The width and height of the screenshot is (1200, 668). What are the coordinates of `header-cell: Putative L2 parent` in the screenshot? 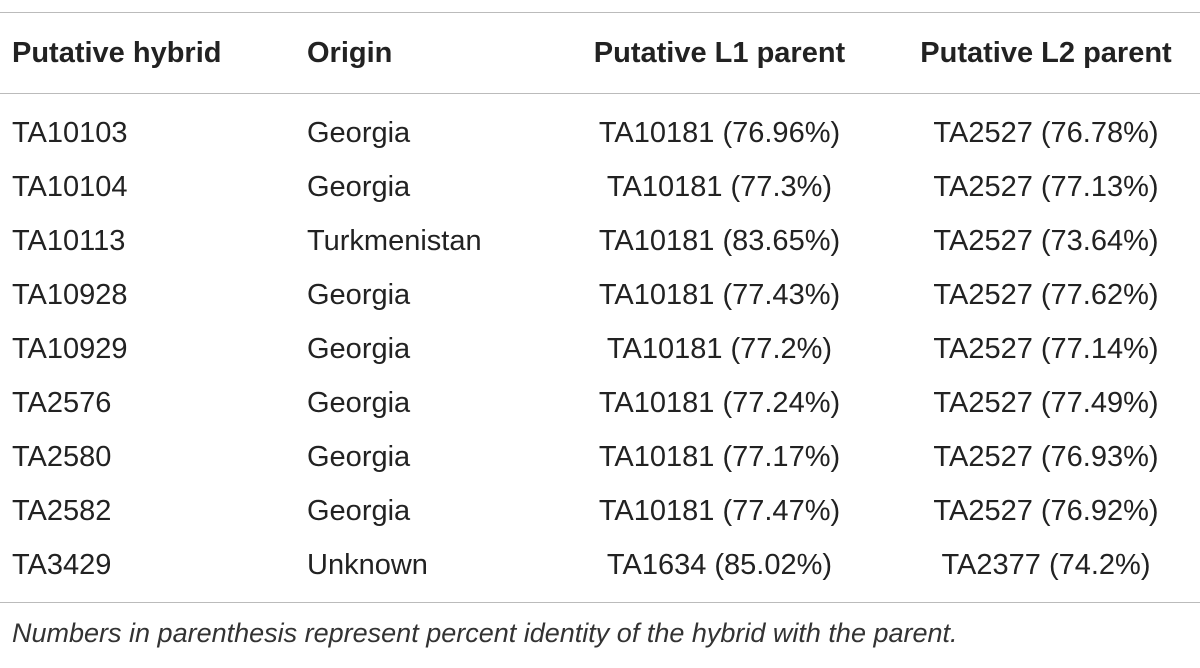 It's located at (1046, 52).